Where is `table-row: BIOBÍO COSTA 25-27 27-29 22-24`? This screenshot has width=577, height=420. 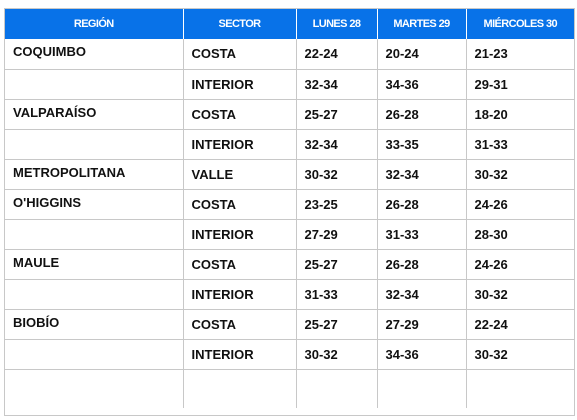
table-row: BIOBÍO COSTA 25-27 27-29 22-24 is located at coordinates (289, 324).